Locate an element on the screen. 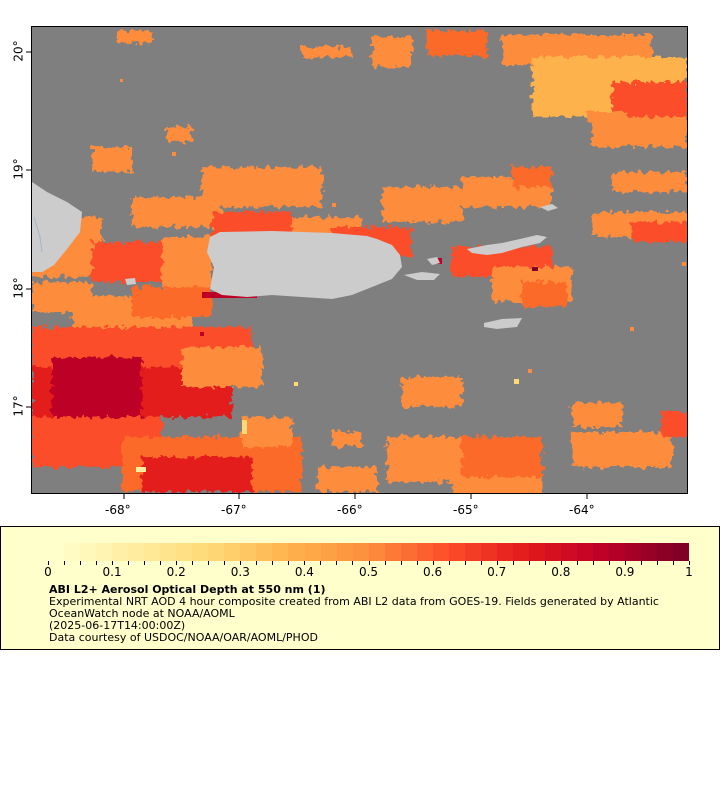 The width and height of the screenshot is (720, 800). anegada is located at coordinates (549, 207).